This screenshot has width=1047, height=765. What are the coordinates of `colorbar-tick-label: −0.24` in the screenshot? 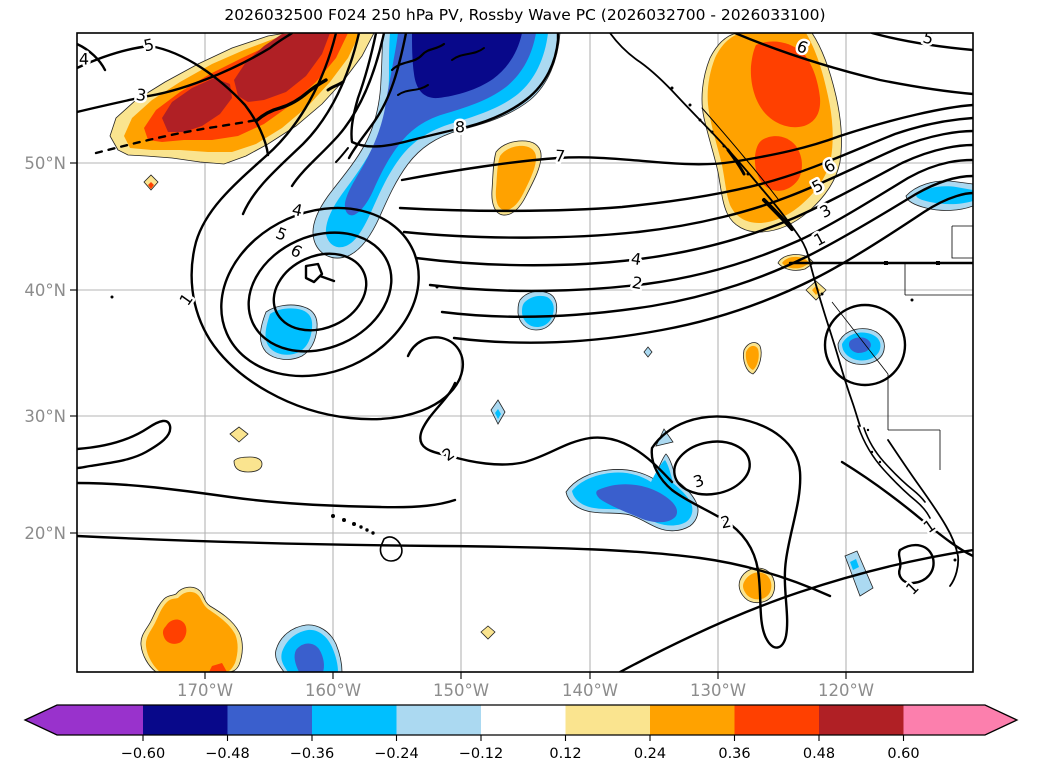 It's located at (396, 754).